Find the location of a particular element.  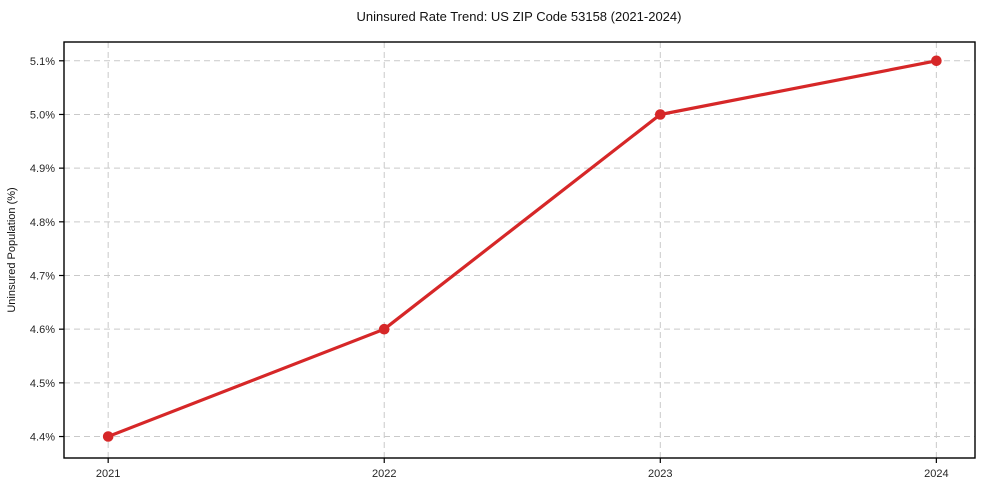

y-tick-label: 4.6% is located at coordinates (42, 330).